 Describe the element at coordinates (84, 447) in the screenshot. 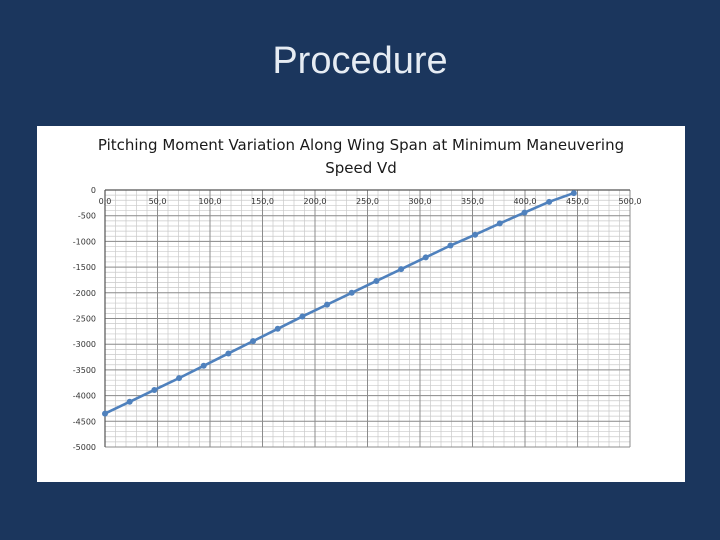

I see `y-tick-label: -5000` at that location.